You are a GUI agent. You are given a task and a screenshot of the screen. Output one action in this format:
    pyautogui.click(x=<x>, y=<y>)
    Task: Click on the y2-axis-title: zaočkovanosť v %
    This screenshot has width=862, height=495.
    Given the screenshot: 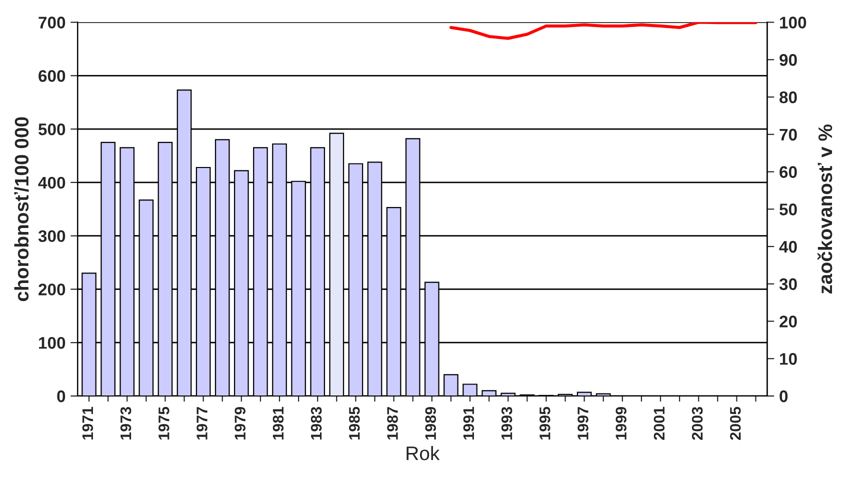 What is the action you would take?
    pyautogui.click(x=824, y=209)
    